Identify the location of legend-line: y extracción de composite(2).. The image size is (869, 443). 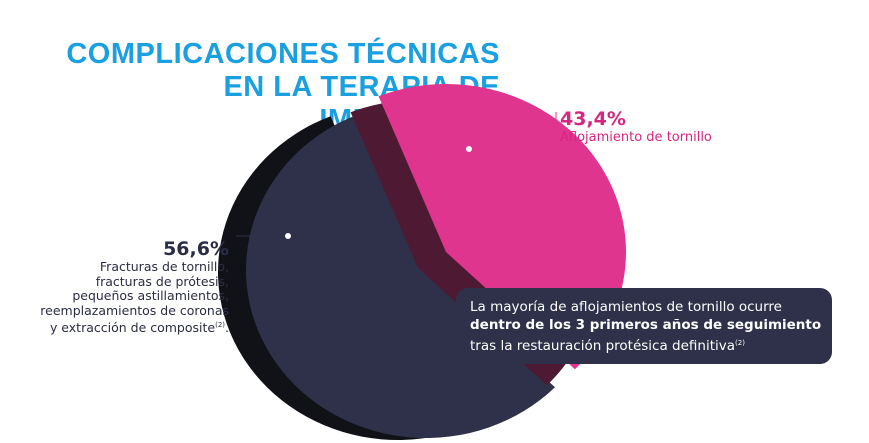
(139, 327).